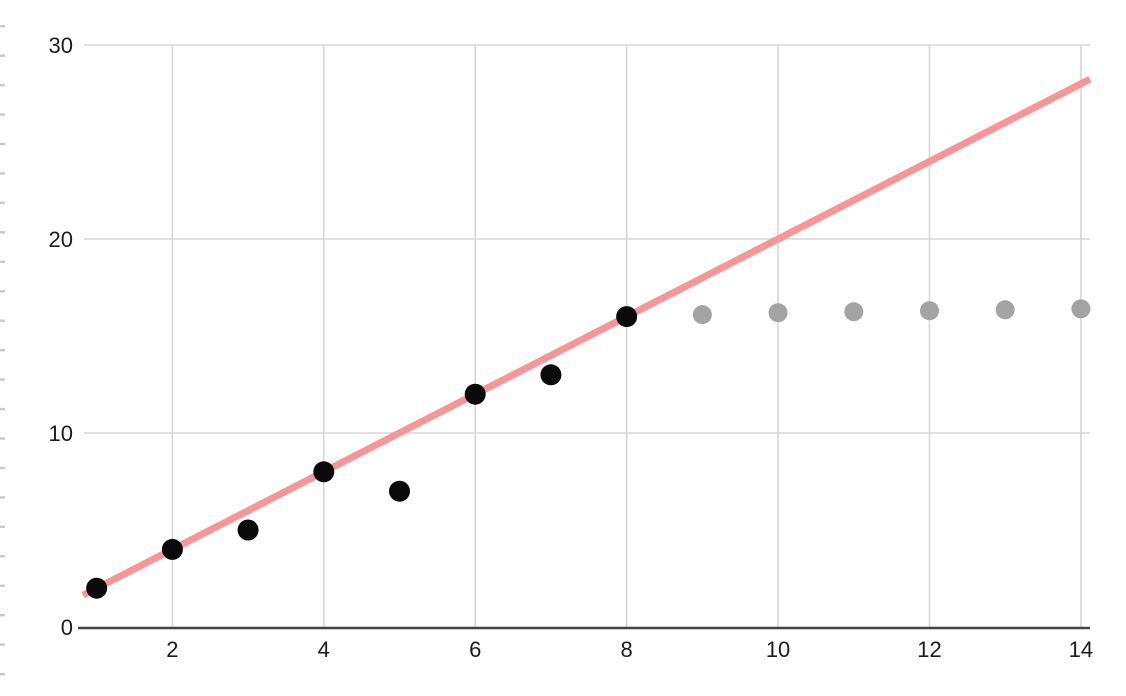 Image resolution: width=1126 pixels, height=696 pixels. Describe the element at coordinates (324, 649) in the screenshot. I see `x-tick-label: 4` at that location.